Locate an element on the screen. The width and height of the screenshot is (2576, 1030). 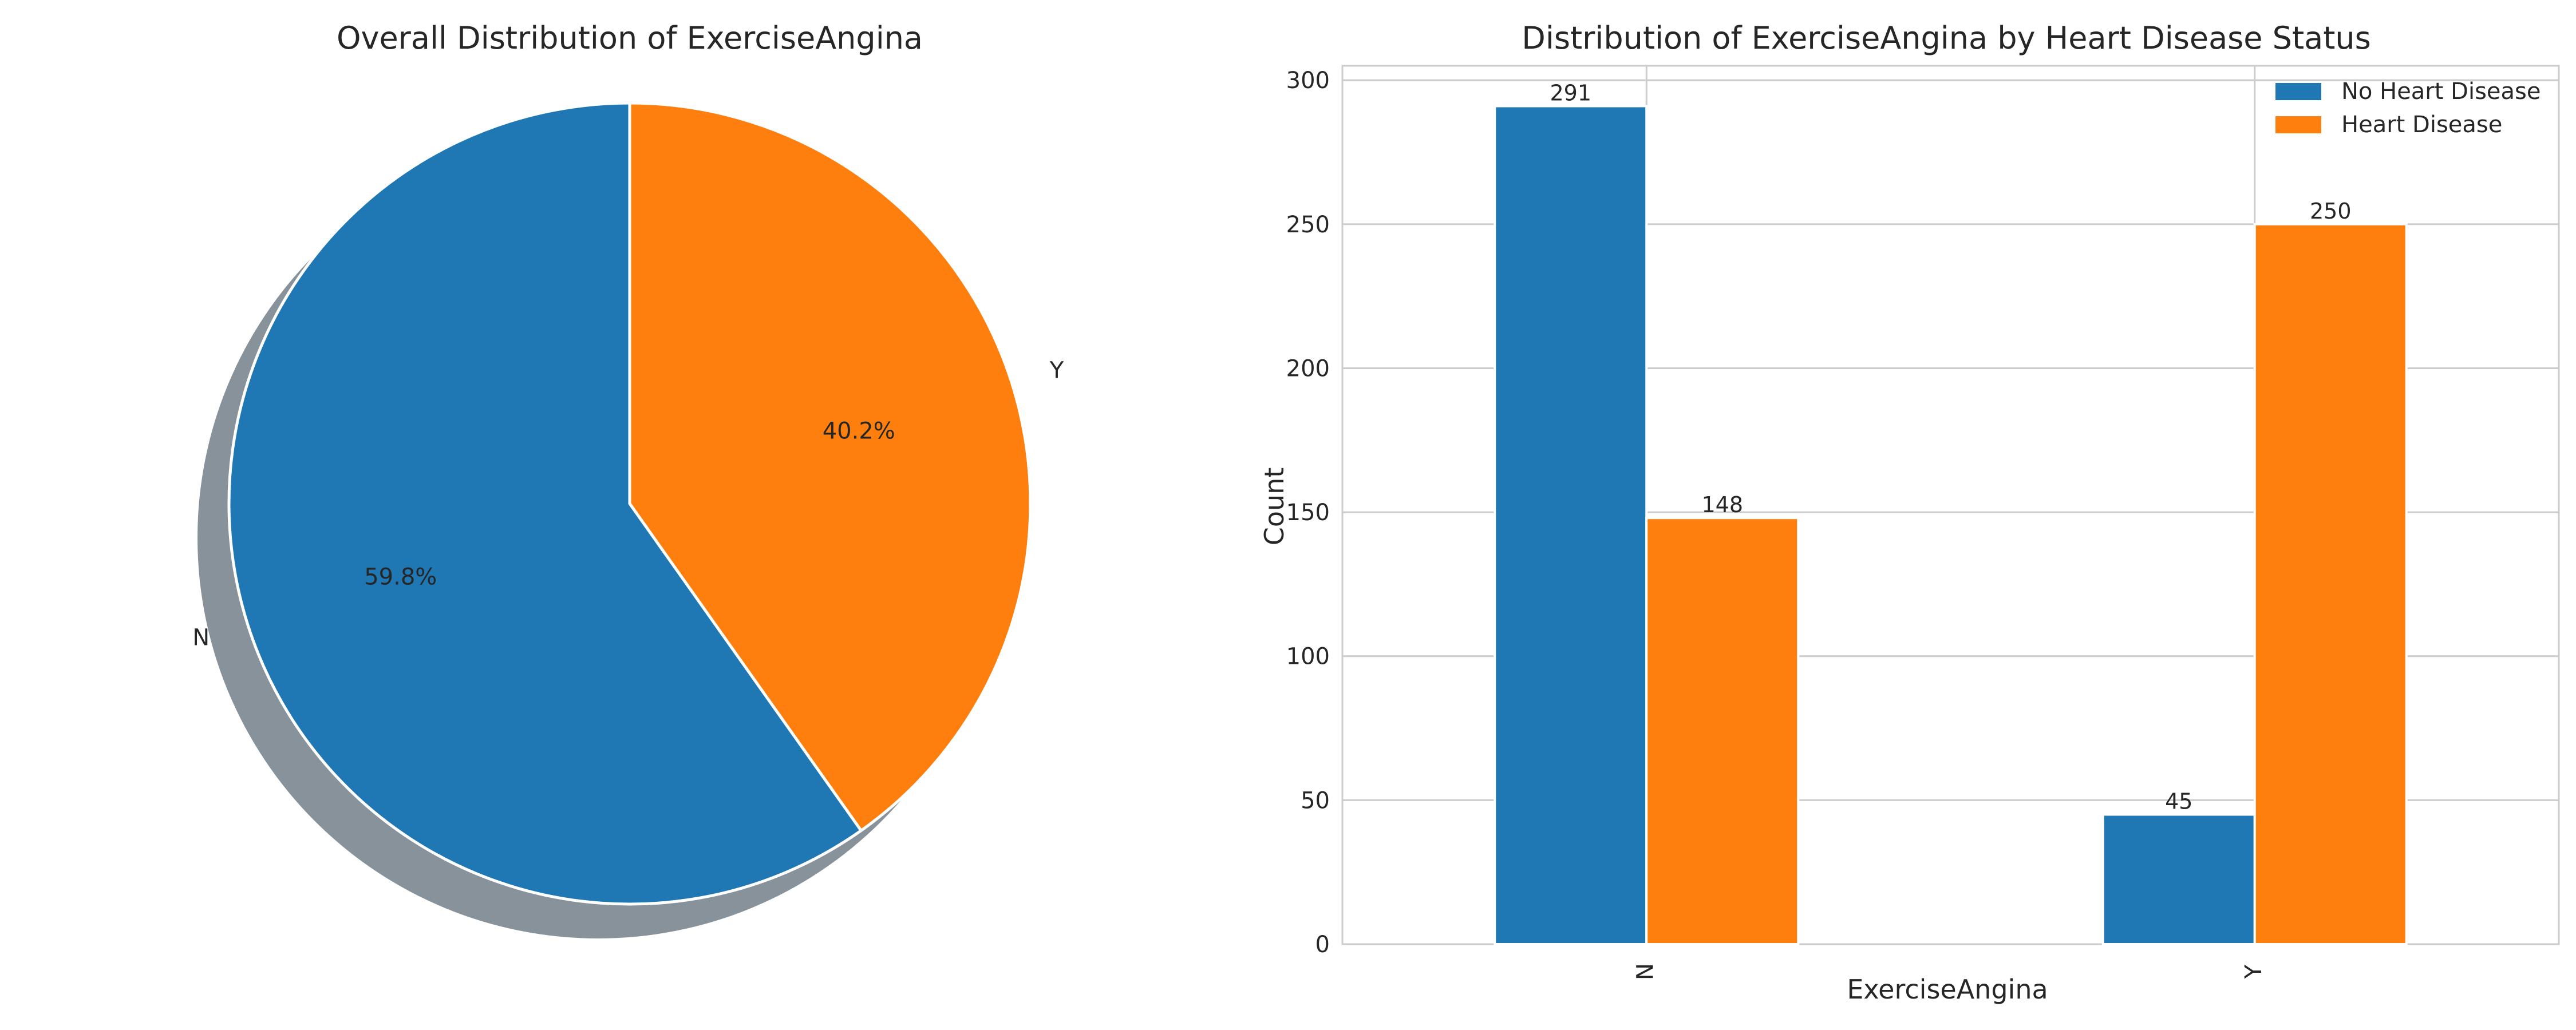
pie-slice-y is located at coordinates (830, 466).